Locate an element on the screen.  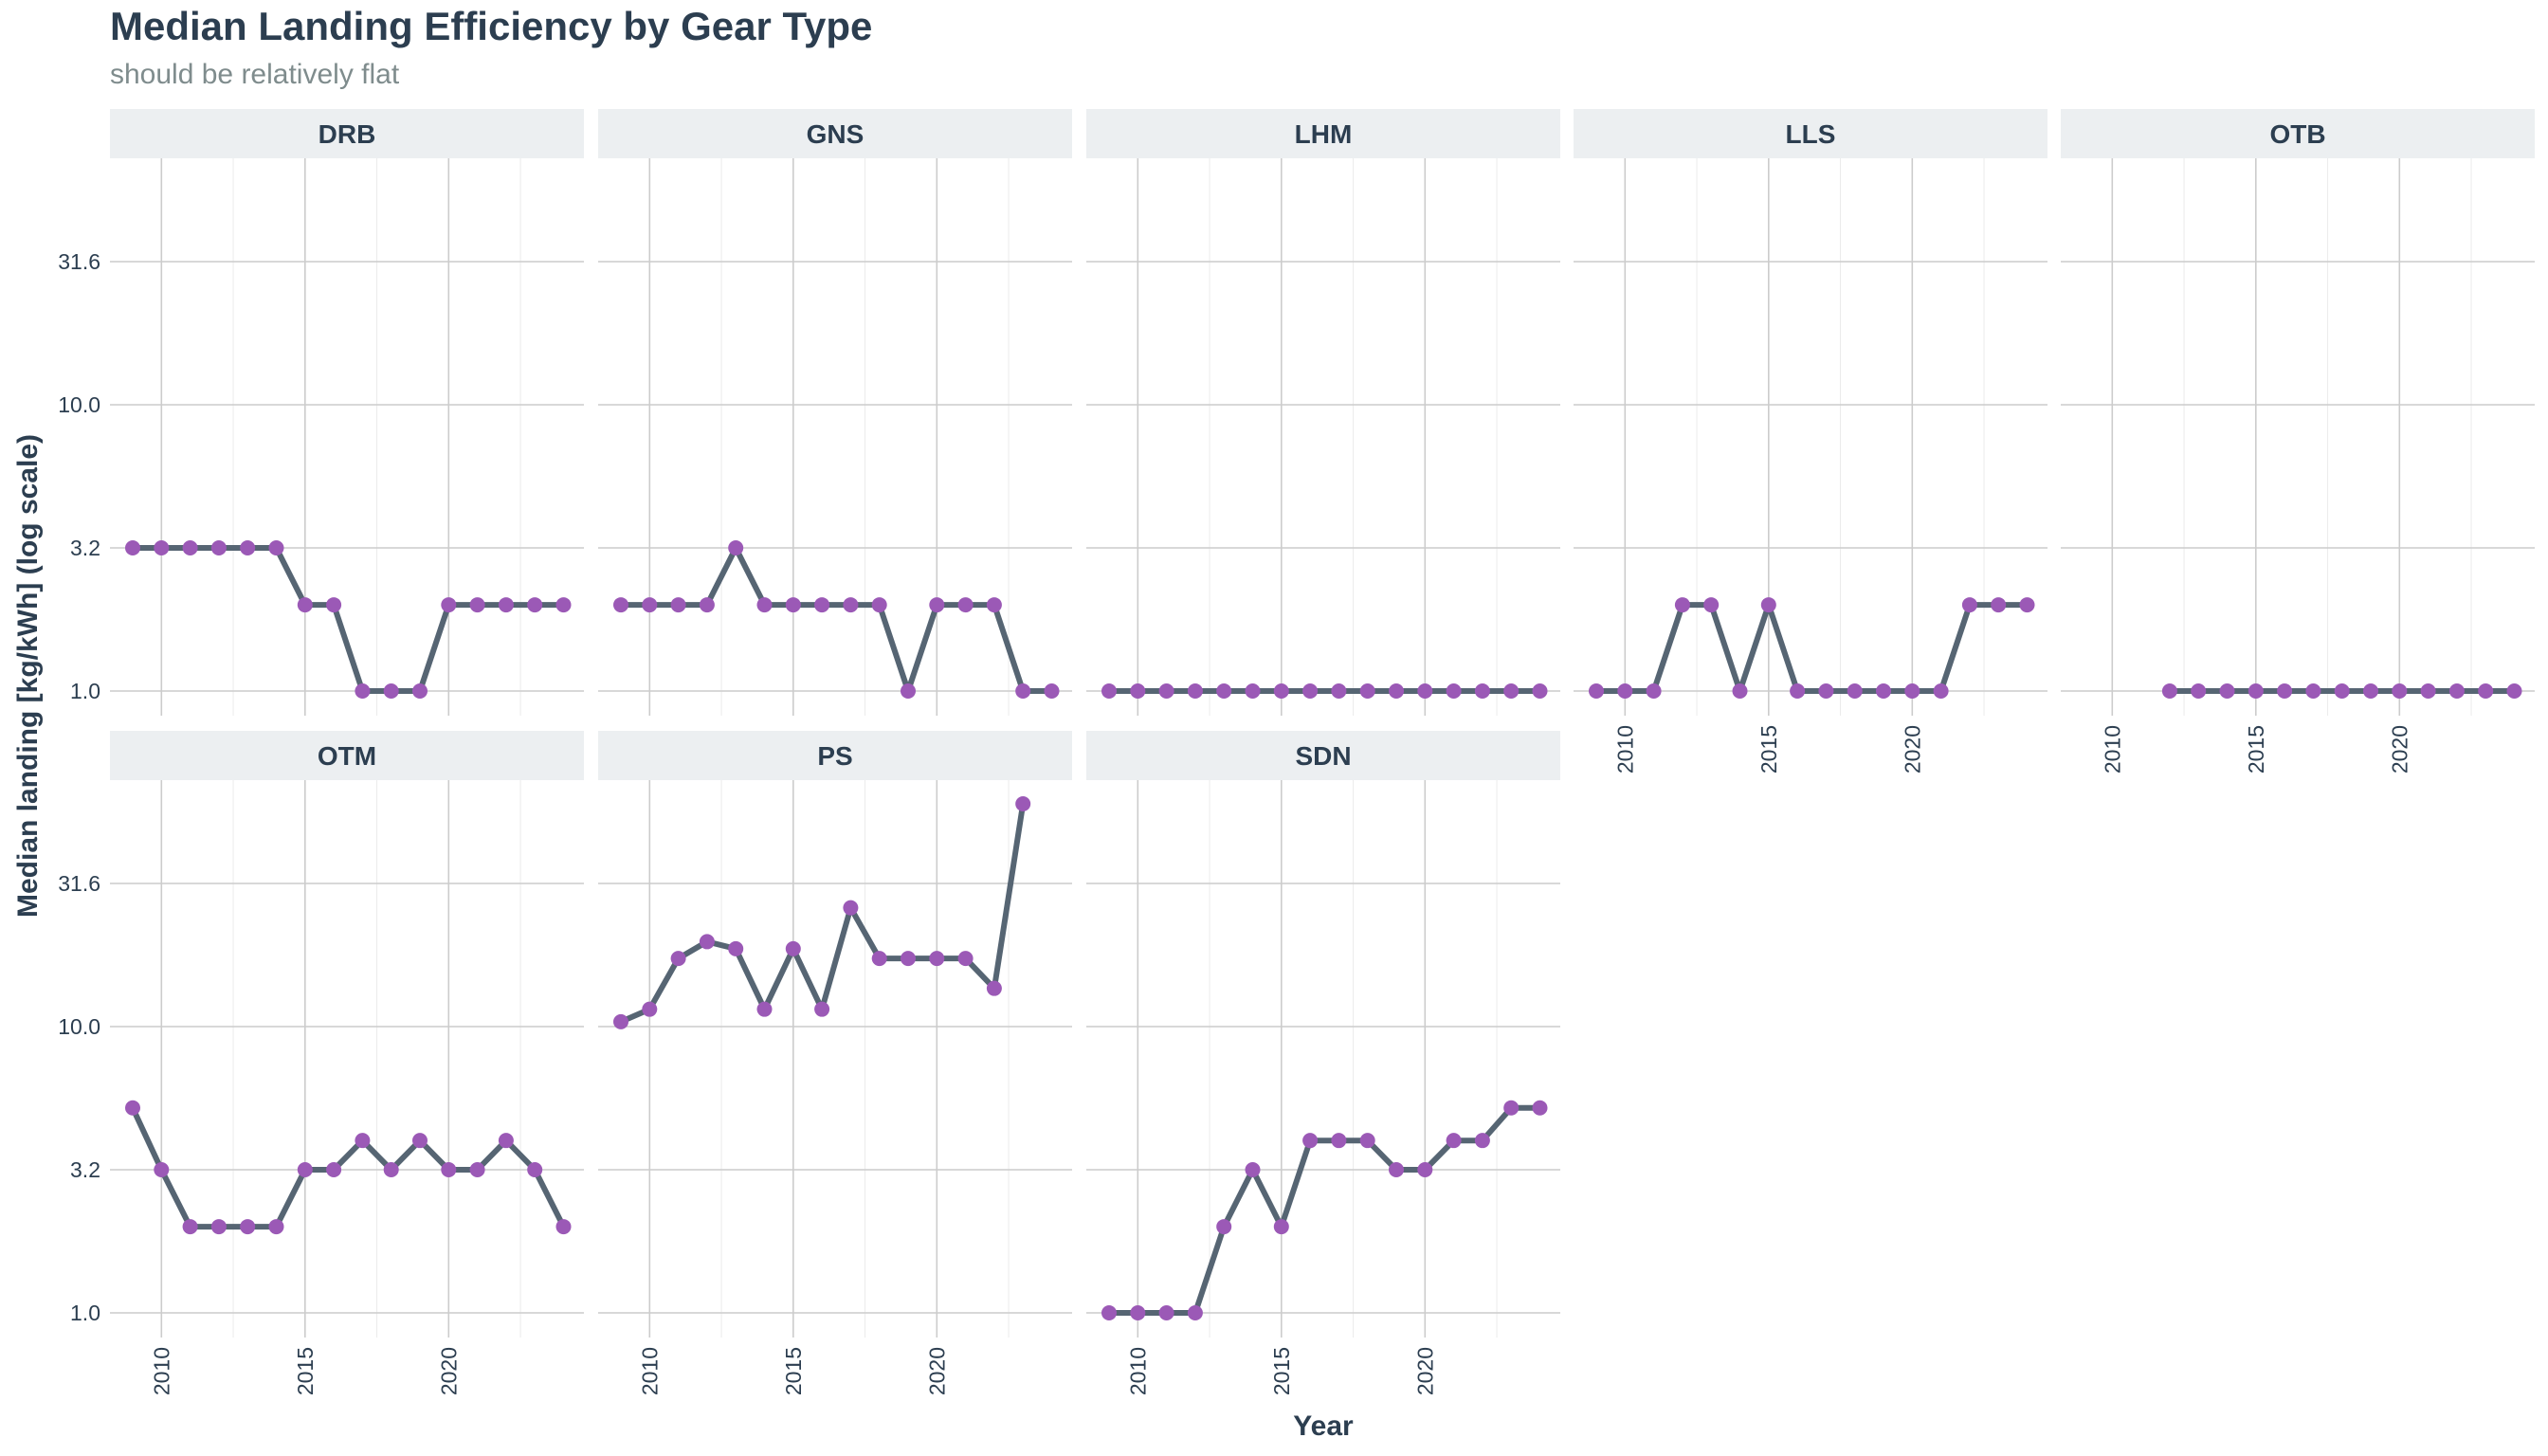
strip-label-otb: OTB is located at coordinates (2297, 134).